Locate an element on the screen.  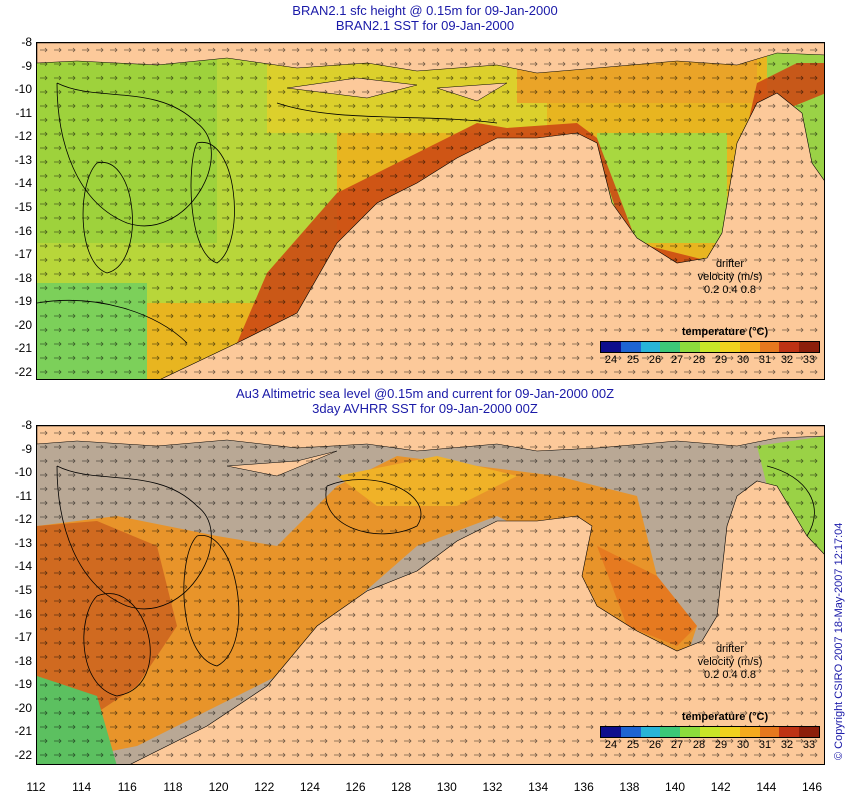
bottom-temperature-legend: temperature (°C) 24 25 26 27 28 29 30 31 32 33 is located at coordinates (710, 731).